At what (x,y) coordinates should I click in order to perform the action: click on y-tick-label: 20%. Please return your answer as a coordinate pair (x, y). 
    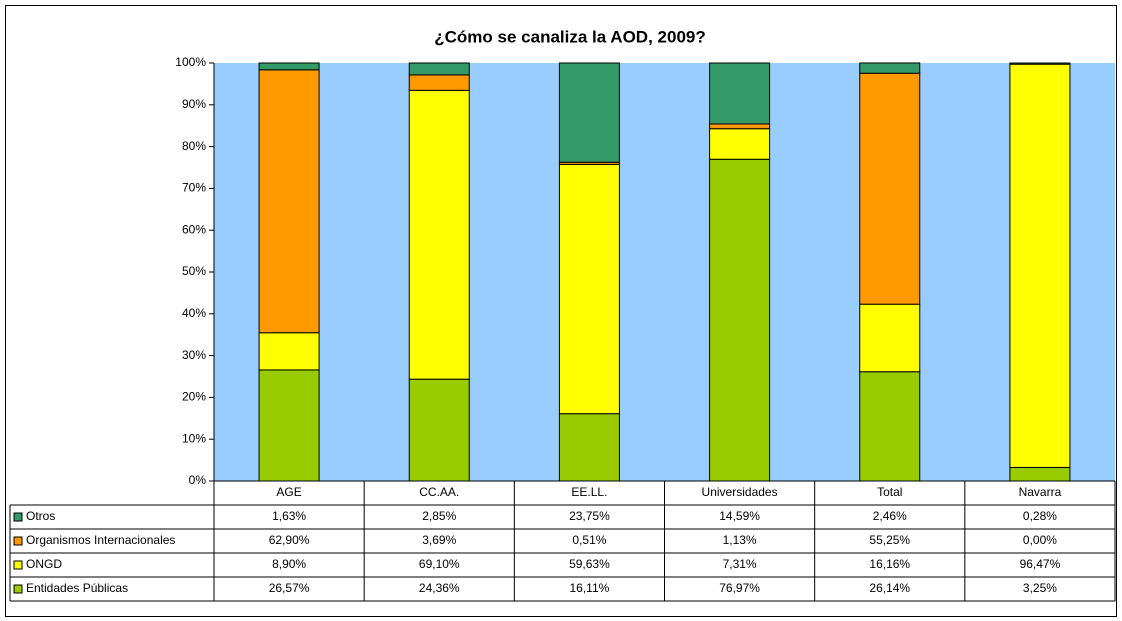
    Looking at the image, I should click on (194, 397).